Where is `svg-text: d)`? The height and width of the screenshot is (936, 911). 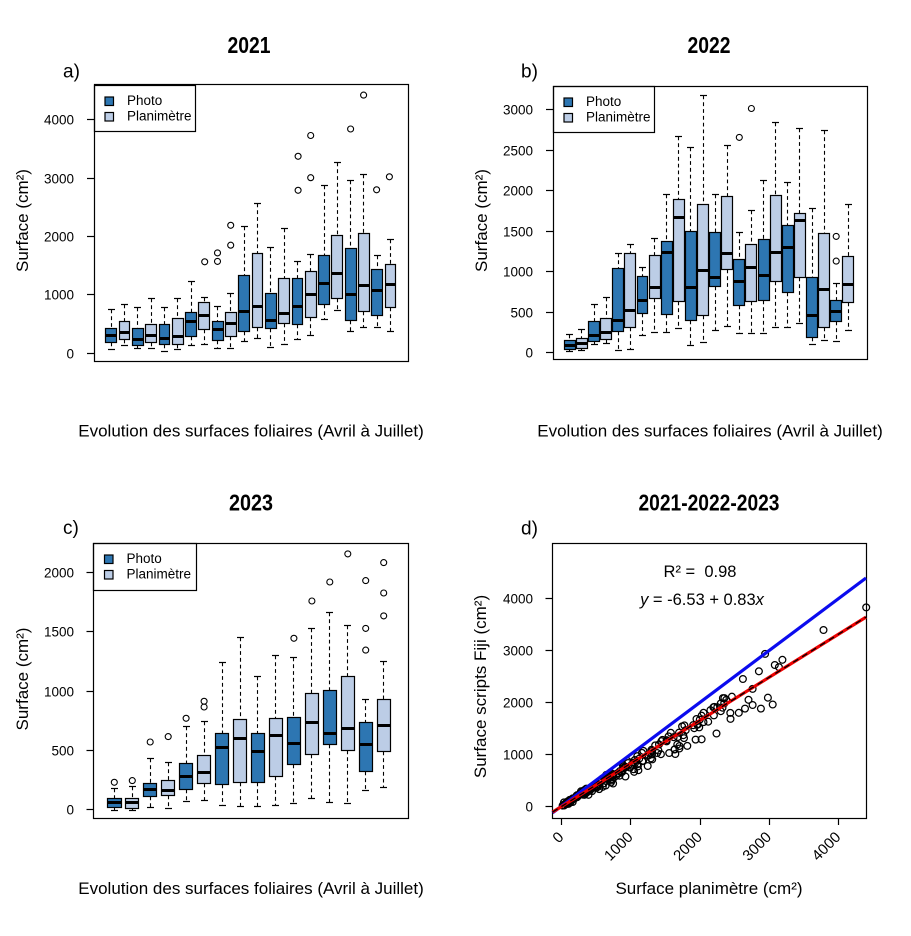 svg-text: d) is located at coordinates (529, 529).